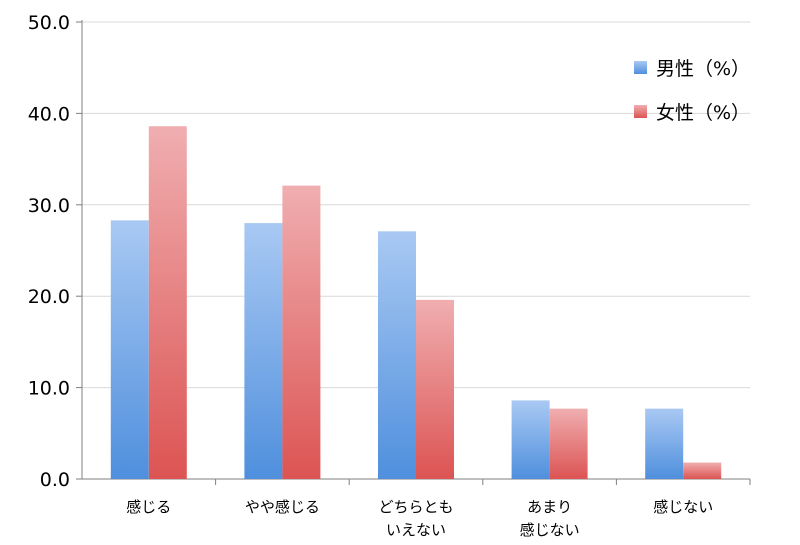 Image resolution: width=800 pixels, height=545 pixels. Describe the element at coordinates (148, 507) in the screenshot. I see `x-tick-label: 感じる` at that location.